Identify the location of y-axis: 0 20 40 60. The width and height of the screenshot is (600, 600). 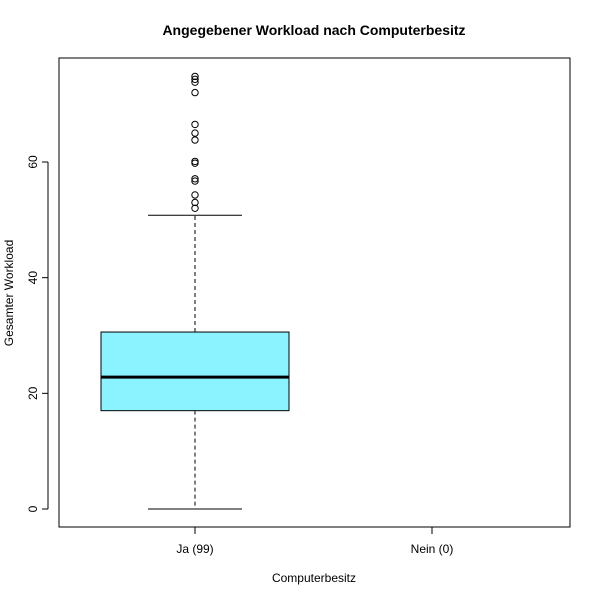
(37, 333).